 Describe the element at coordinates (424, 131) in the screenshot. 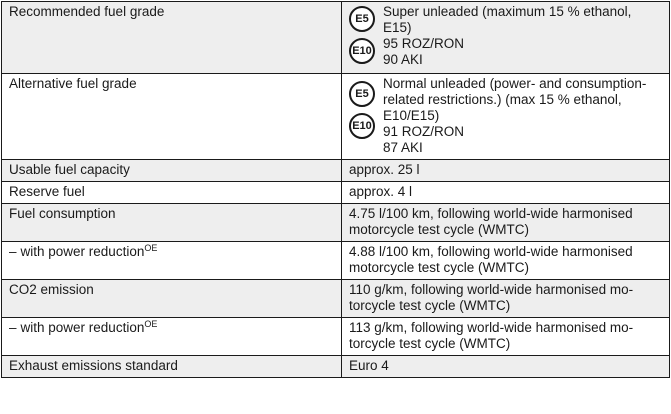

I see `value-line: 91 ROZ/RON` at that location.